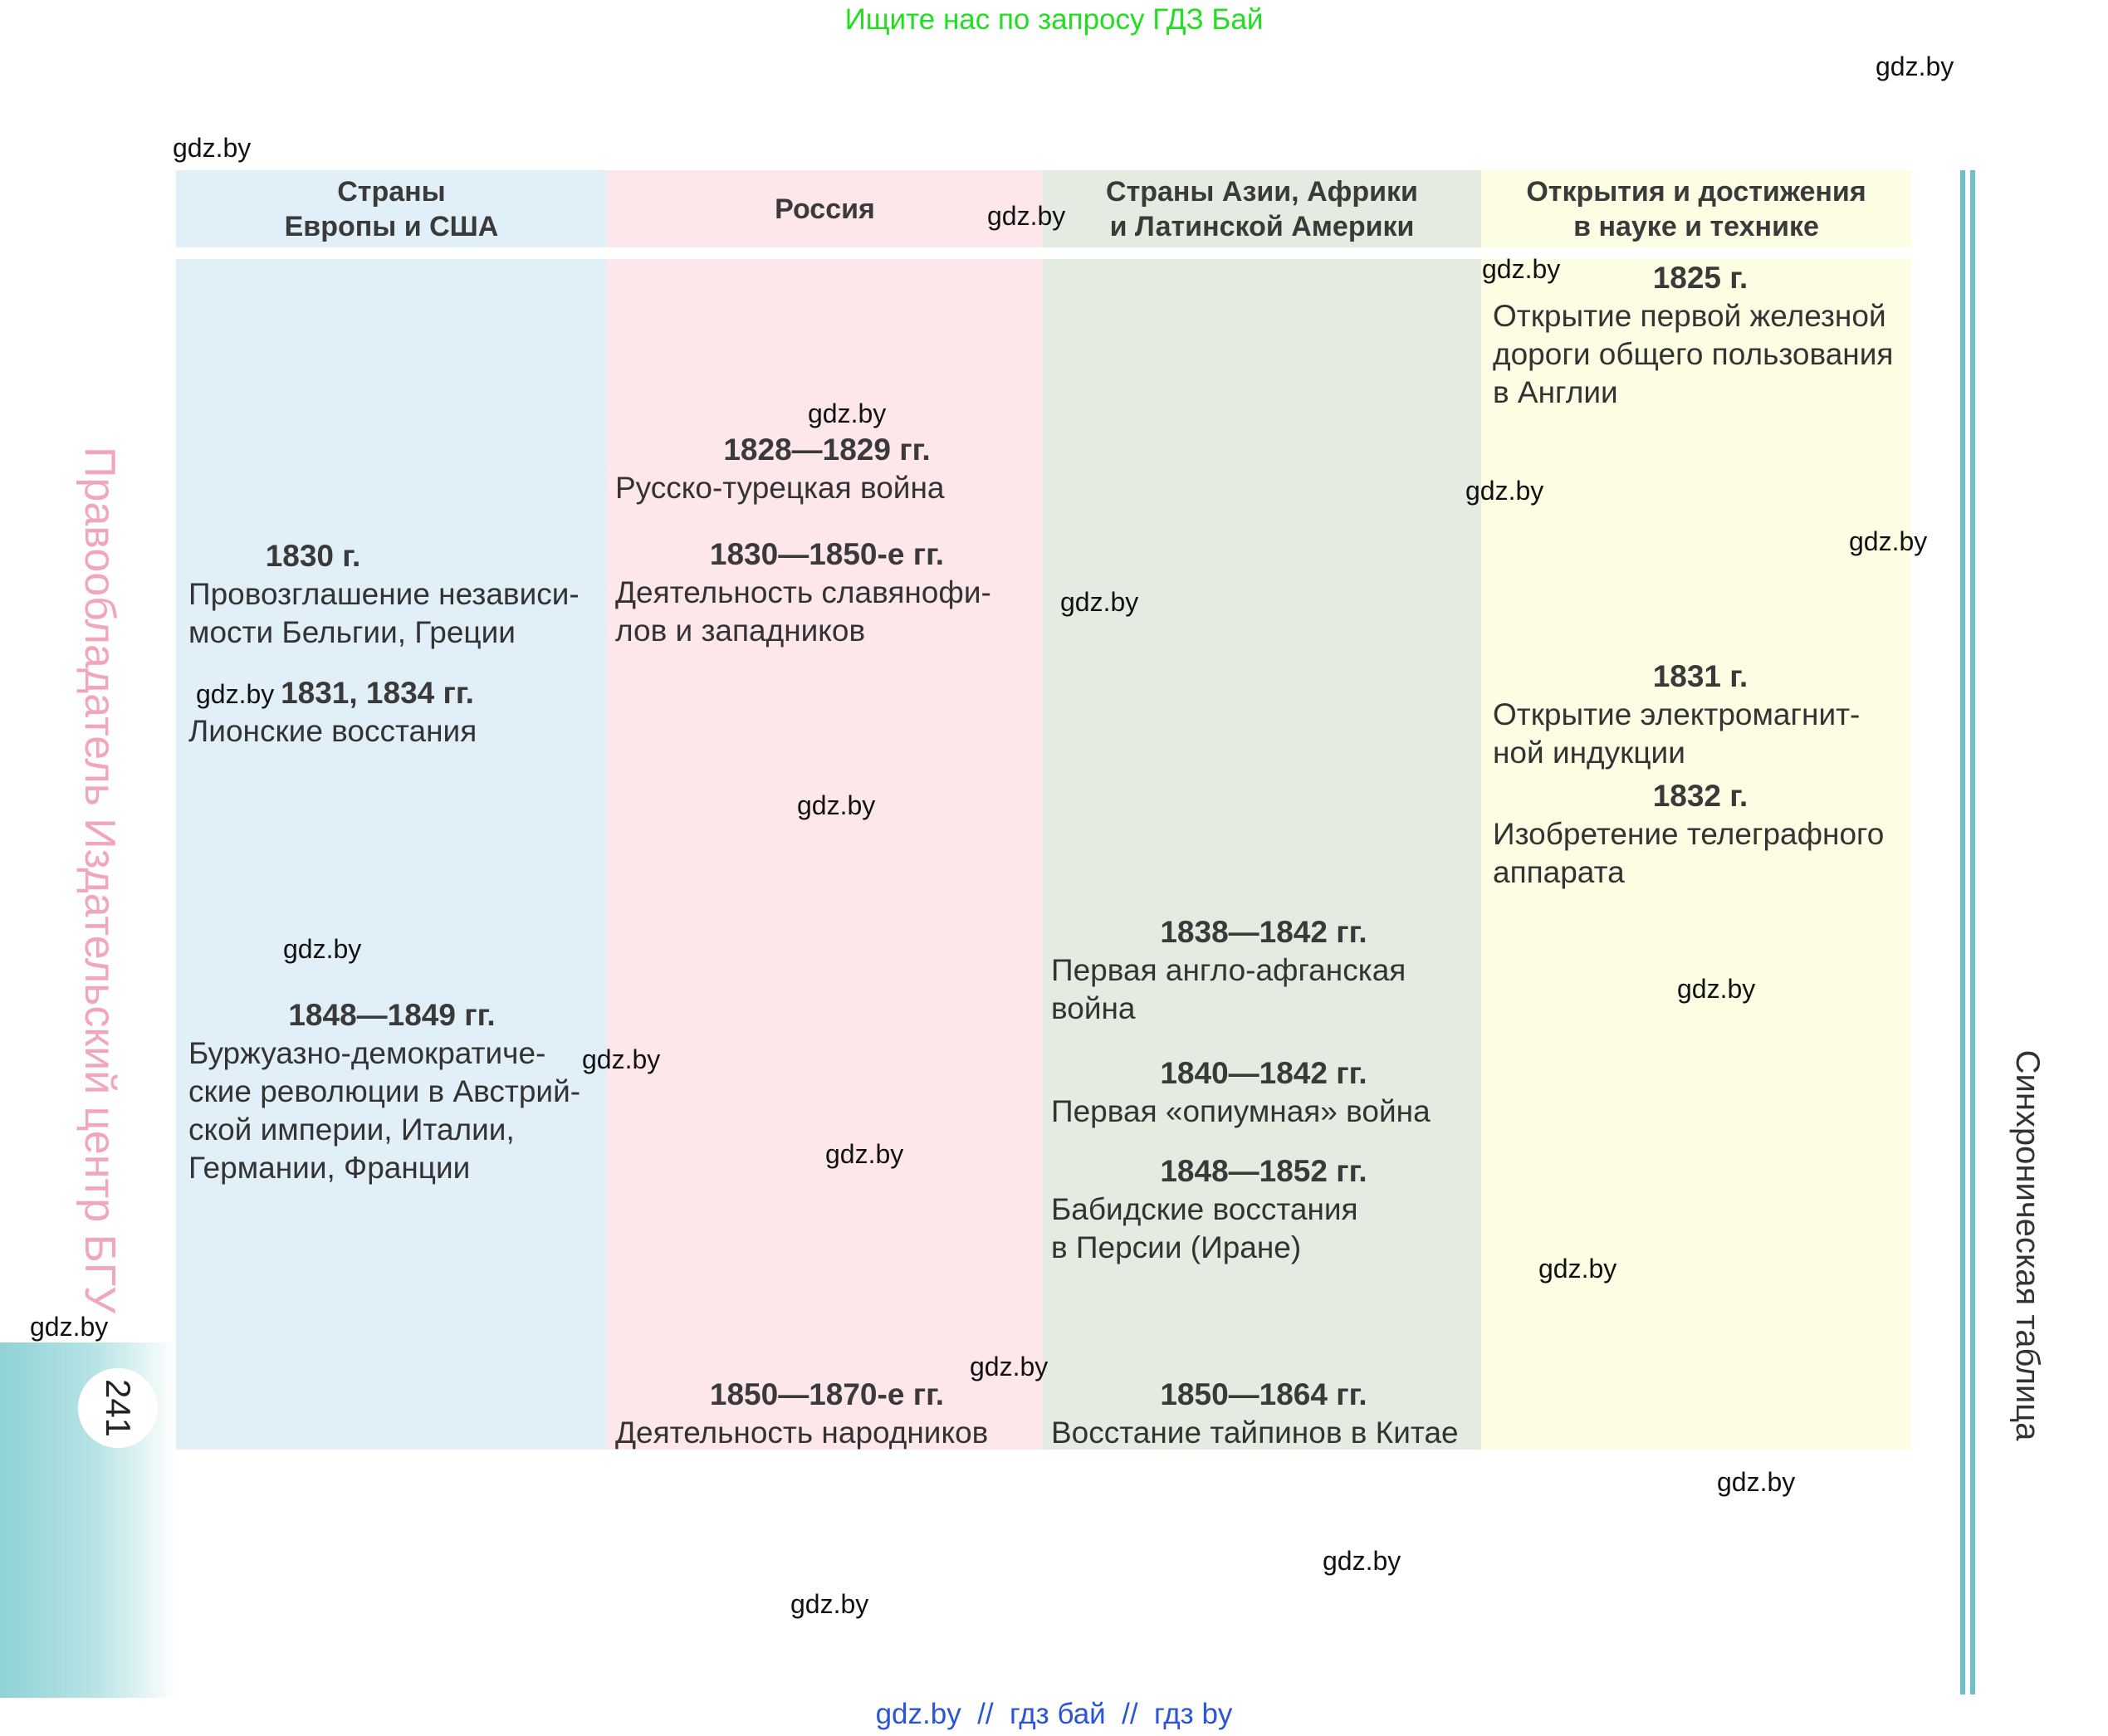 The width and height of the screenshot is (2108, 1736). Describe the element at coordinates (1263, 932) in the screenshot. I see `event-year: 1838—1842 гг.` at that location.